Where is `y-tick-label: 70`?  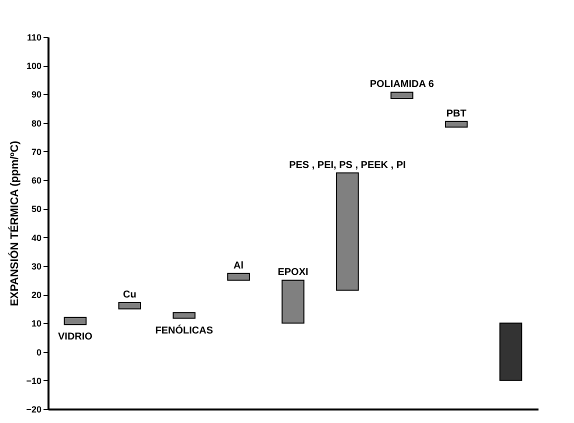
y-tick-label: 70 is located at coordinates (36, 151).